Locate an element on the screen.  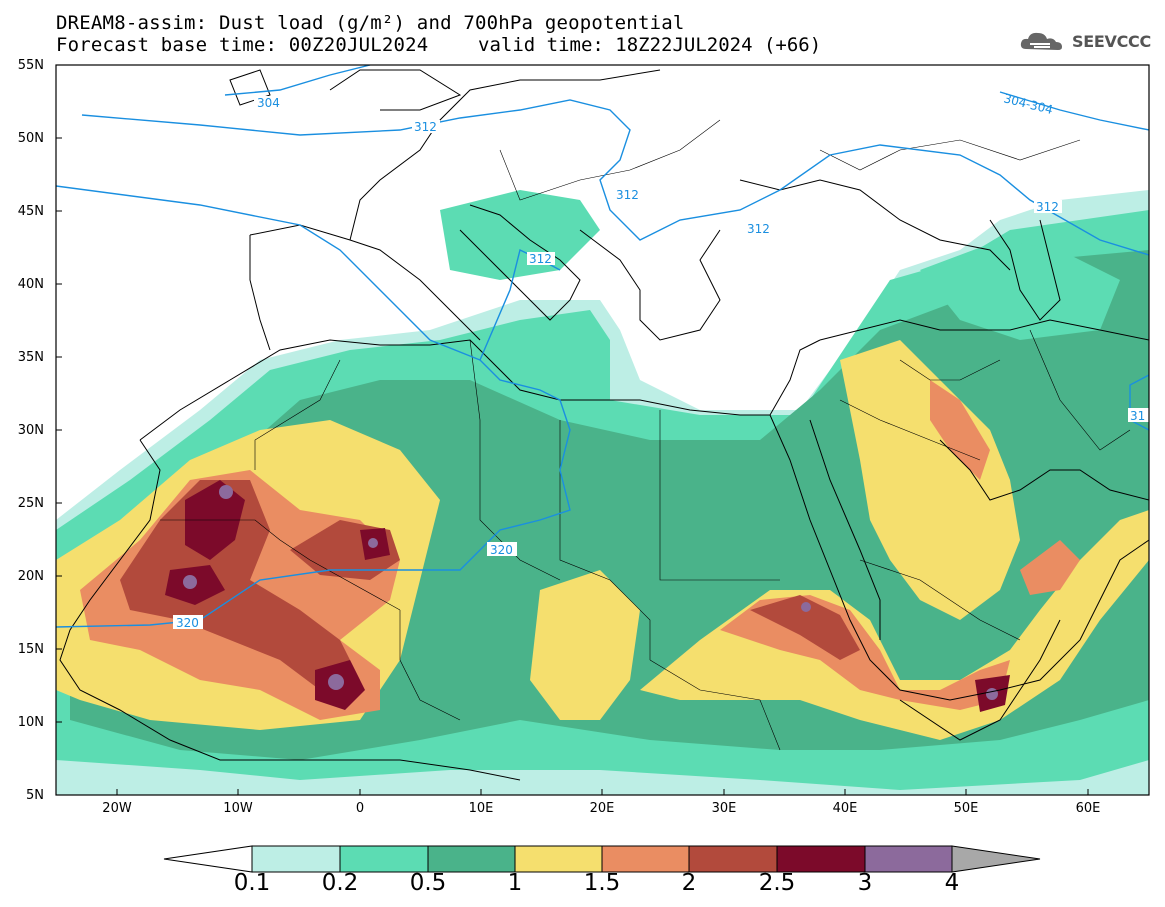
valid-time: valid time: 18Z22JUL2024 (+66) is located at coordinates (650, 45).